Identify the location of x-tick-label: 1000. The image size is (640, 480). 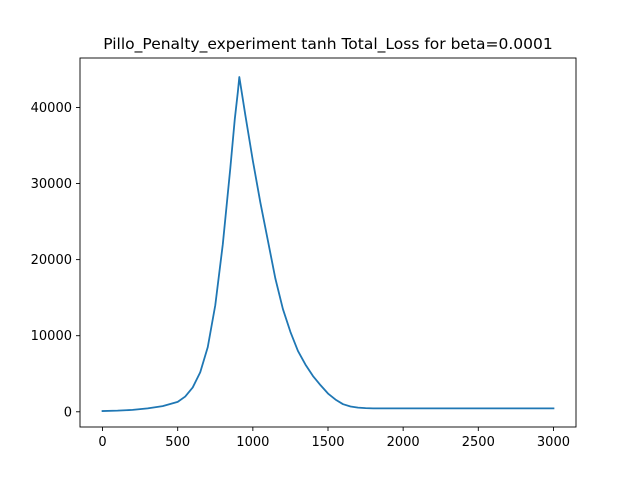
(252, 442).